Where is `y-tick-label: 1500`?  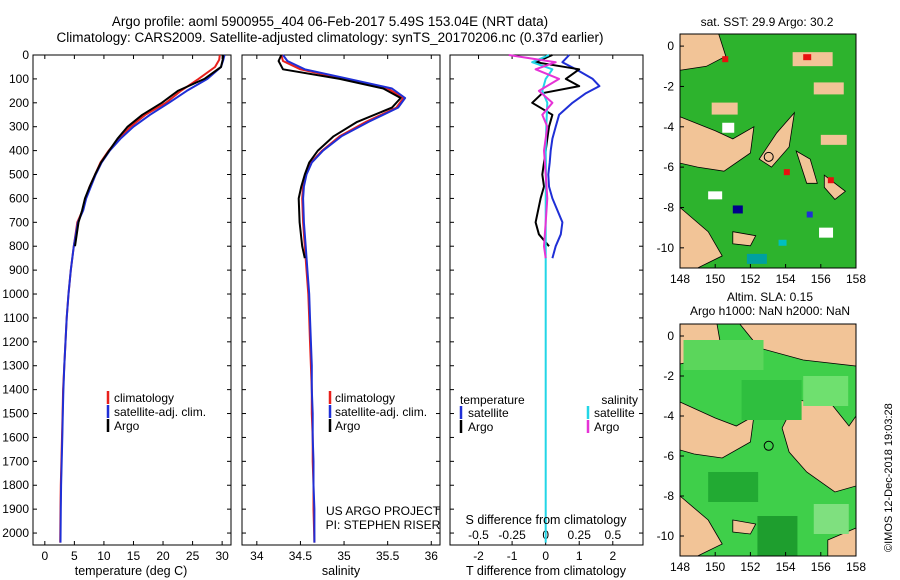
y-tick-label: 1500 is located at coordinates (15, 414).